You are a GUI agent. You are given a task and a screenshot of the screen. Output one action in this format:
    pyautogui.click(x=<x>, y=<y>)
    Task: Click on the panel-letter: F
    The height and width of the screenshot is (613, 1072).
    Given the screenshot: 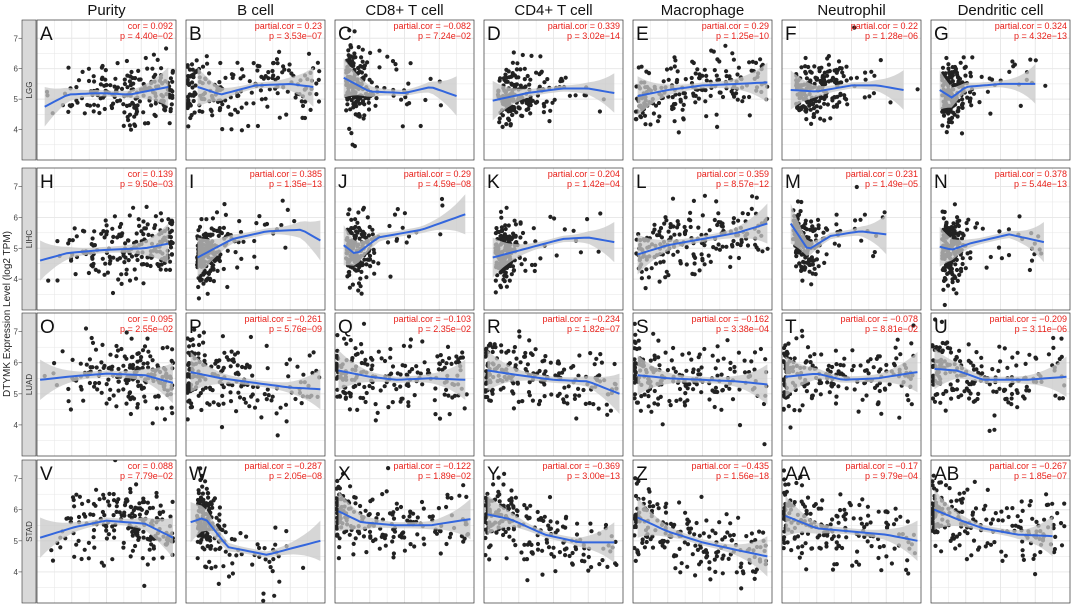 What is the action you would take?
    pyautogui.click(x=791, y=34)
    